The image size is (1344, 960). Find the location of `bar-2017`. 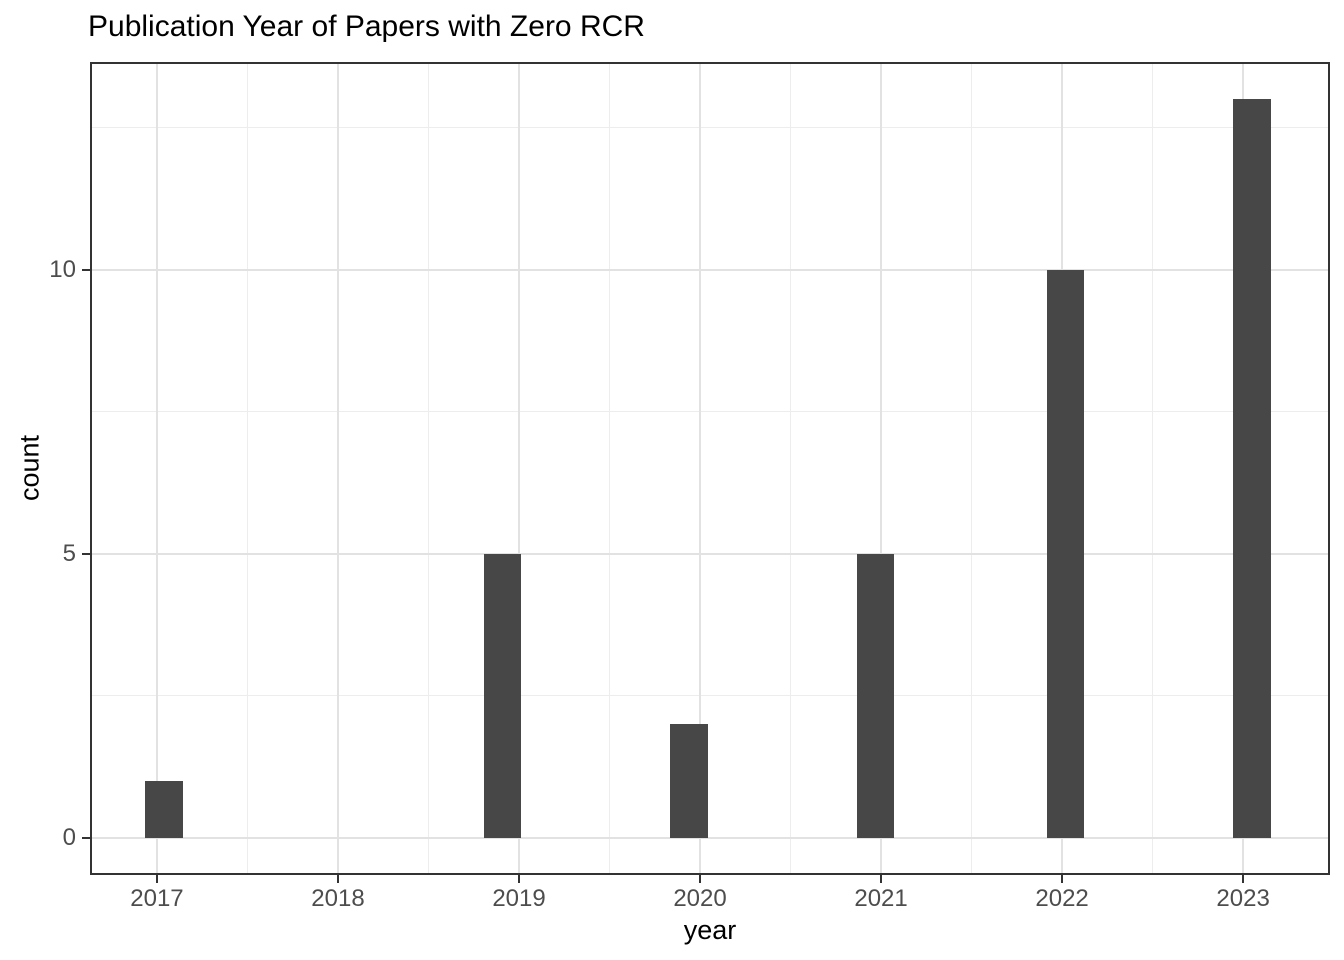

bar-2017 is located at coordinates (164, 810).